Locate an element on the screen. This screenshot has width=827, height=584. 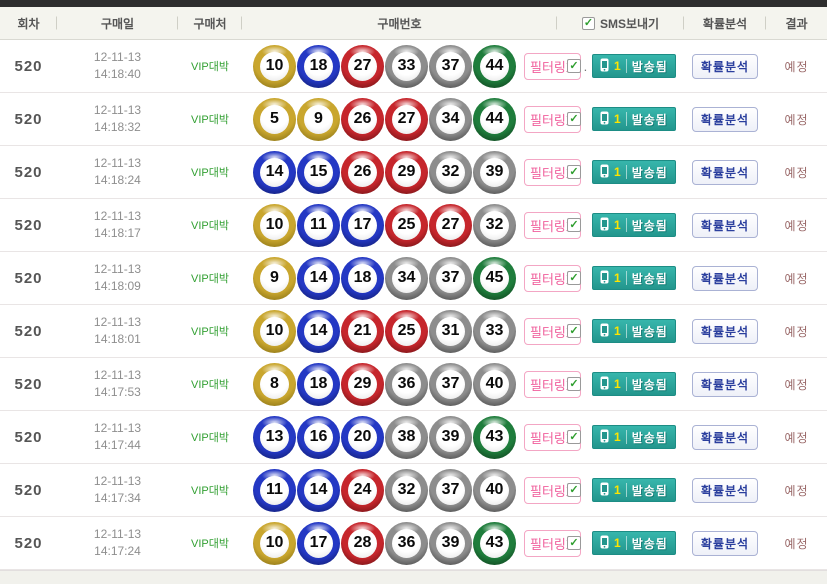
phone-icon is located at coordinates (604, 66).